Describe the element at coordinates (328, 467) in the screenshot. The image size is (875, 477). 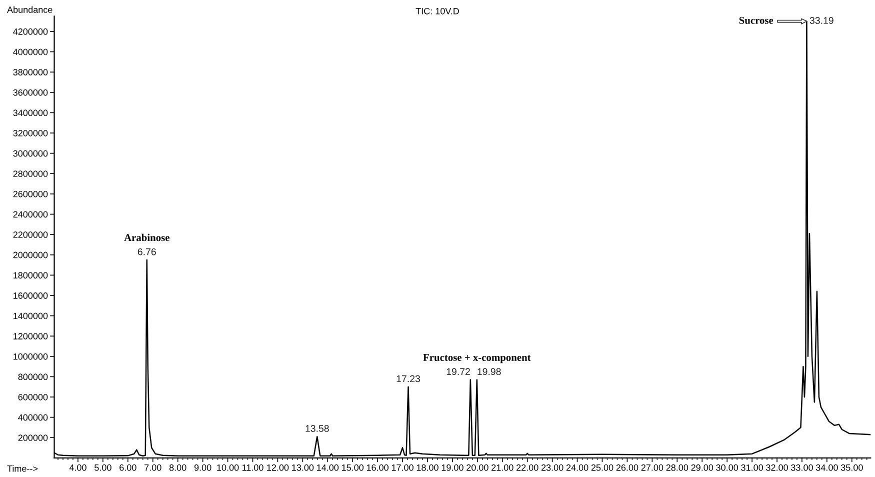
I see `x-tick-label: 14.00` at that location.